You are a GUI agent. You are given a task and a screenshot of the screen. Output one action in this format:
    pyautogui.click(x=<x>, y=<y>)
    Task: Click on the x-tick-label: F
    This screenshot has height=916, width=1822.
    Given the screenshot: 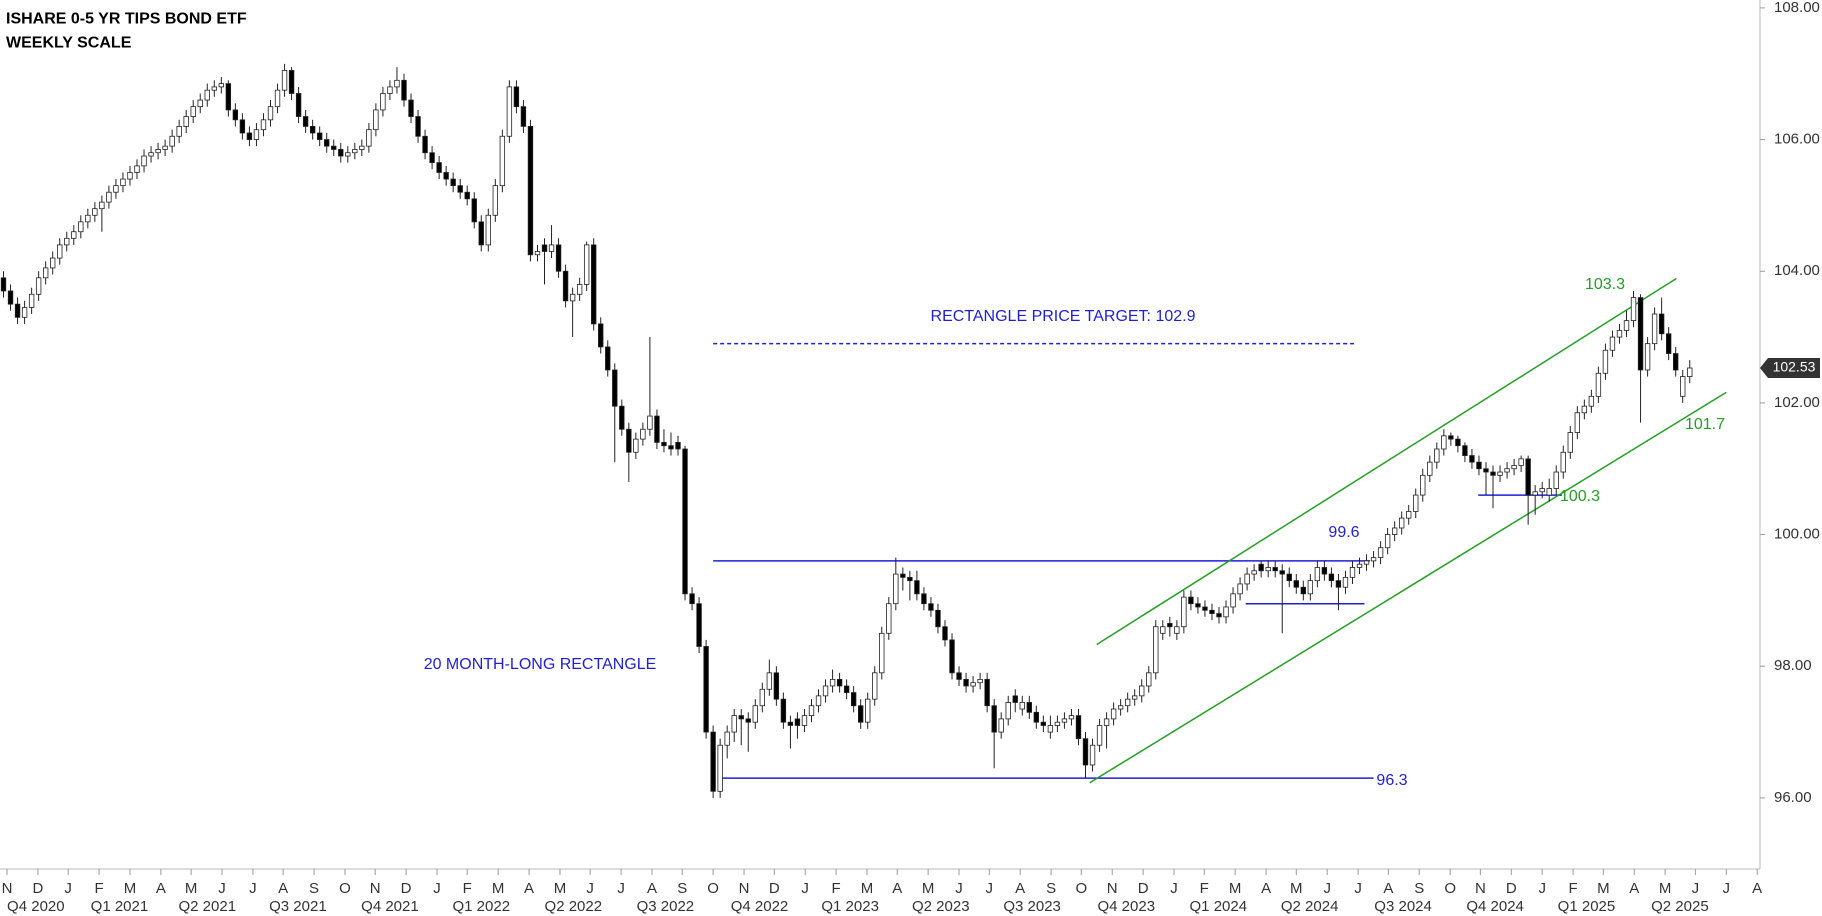 What is the action you would take?
    pyautogui.click(x=836, y=888)
    